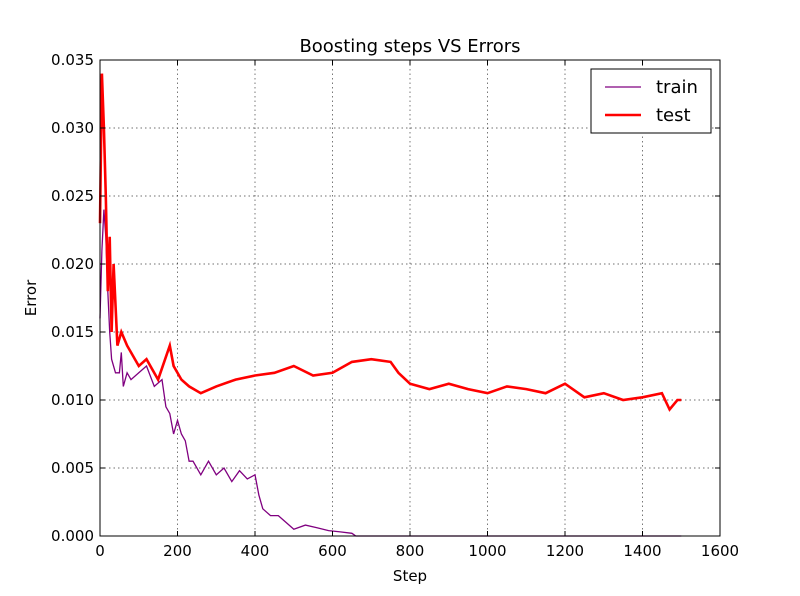 The image size is (800, 596). Describe the element at coordinates (677, 87) in the screenshot. I see `legend-label-train: train` at that location.